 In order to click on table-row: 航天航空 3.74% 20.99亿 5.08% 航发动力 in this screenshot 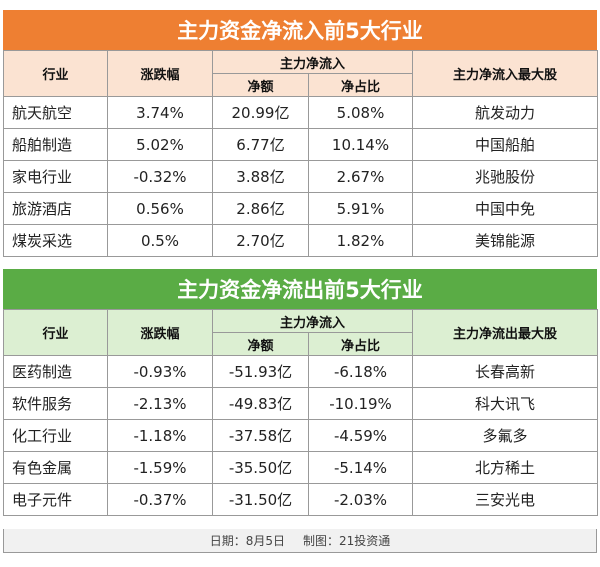, I will do `click(301, 112)`.